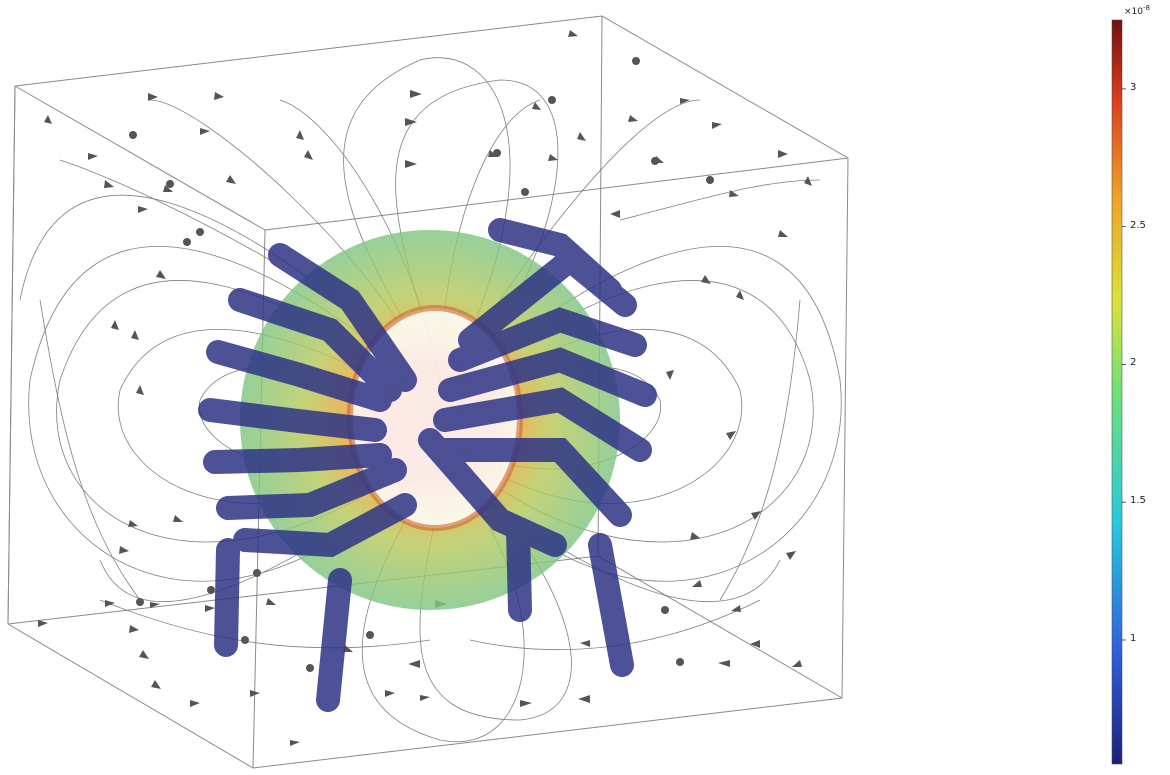  What do you see at coordinates (1133, 638) in the screenshot?
I see `colorbar-tick-label: 1` at bounding box center [1133, 638].